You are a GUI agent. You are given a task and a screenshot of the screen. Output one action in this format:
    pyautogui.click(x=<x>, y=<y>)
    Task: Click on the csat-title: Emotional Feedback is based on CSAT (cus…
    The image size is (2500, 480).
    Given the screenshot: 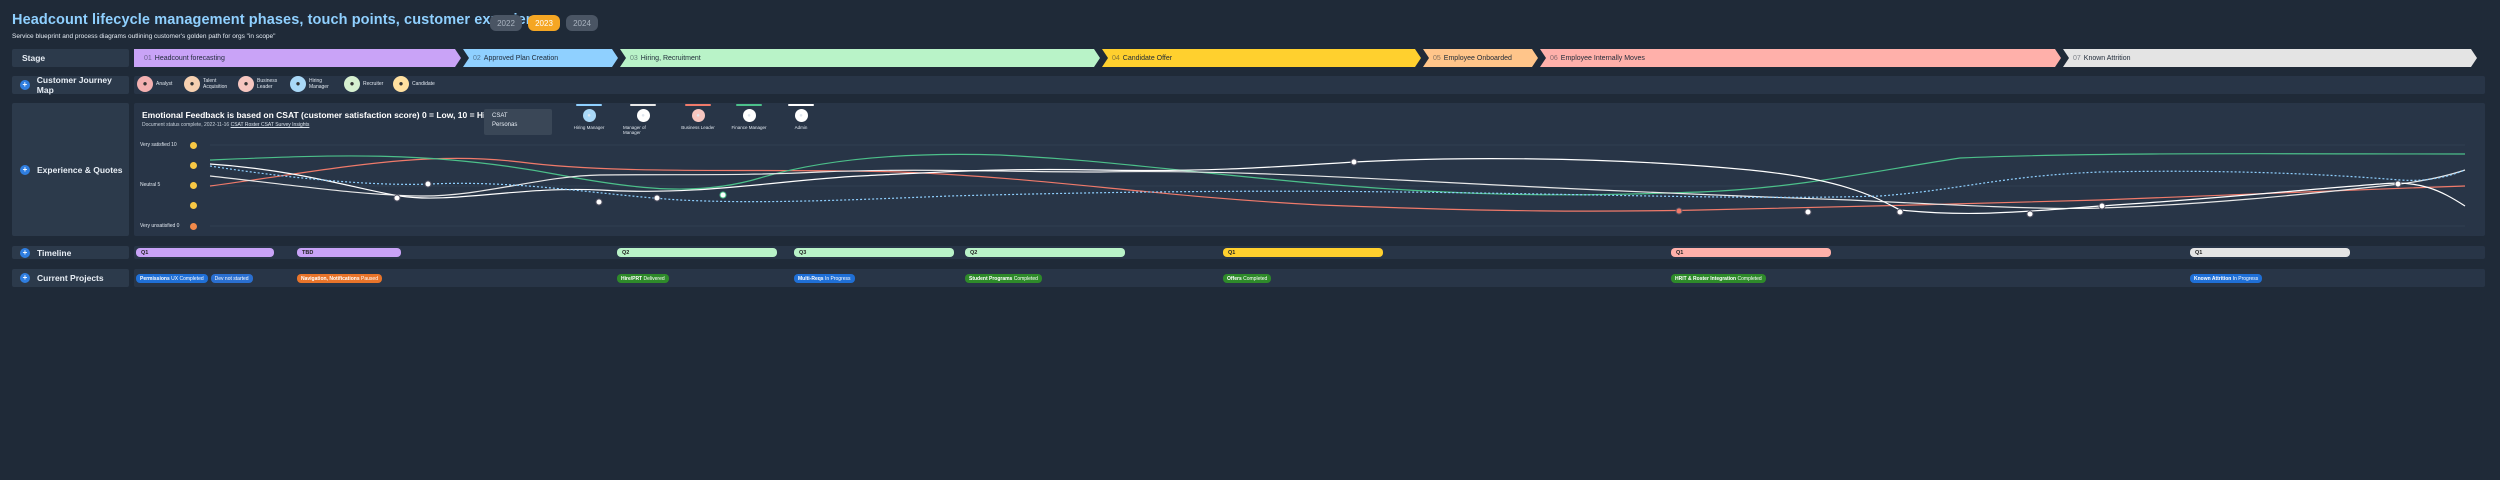 What is the action you would take?
    pyautogui.click(x=319, y=115)
    